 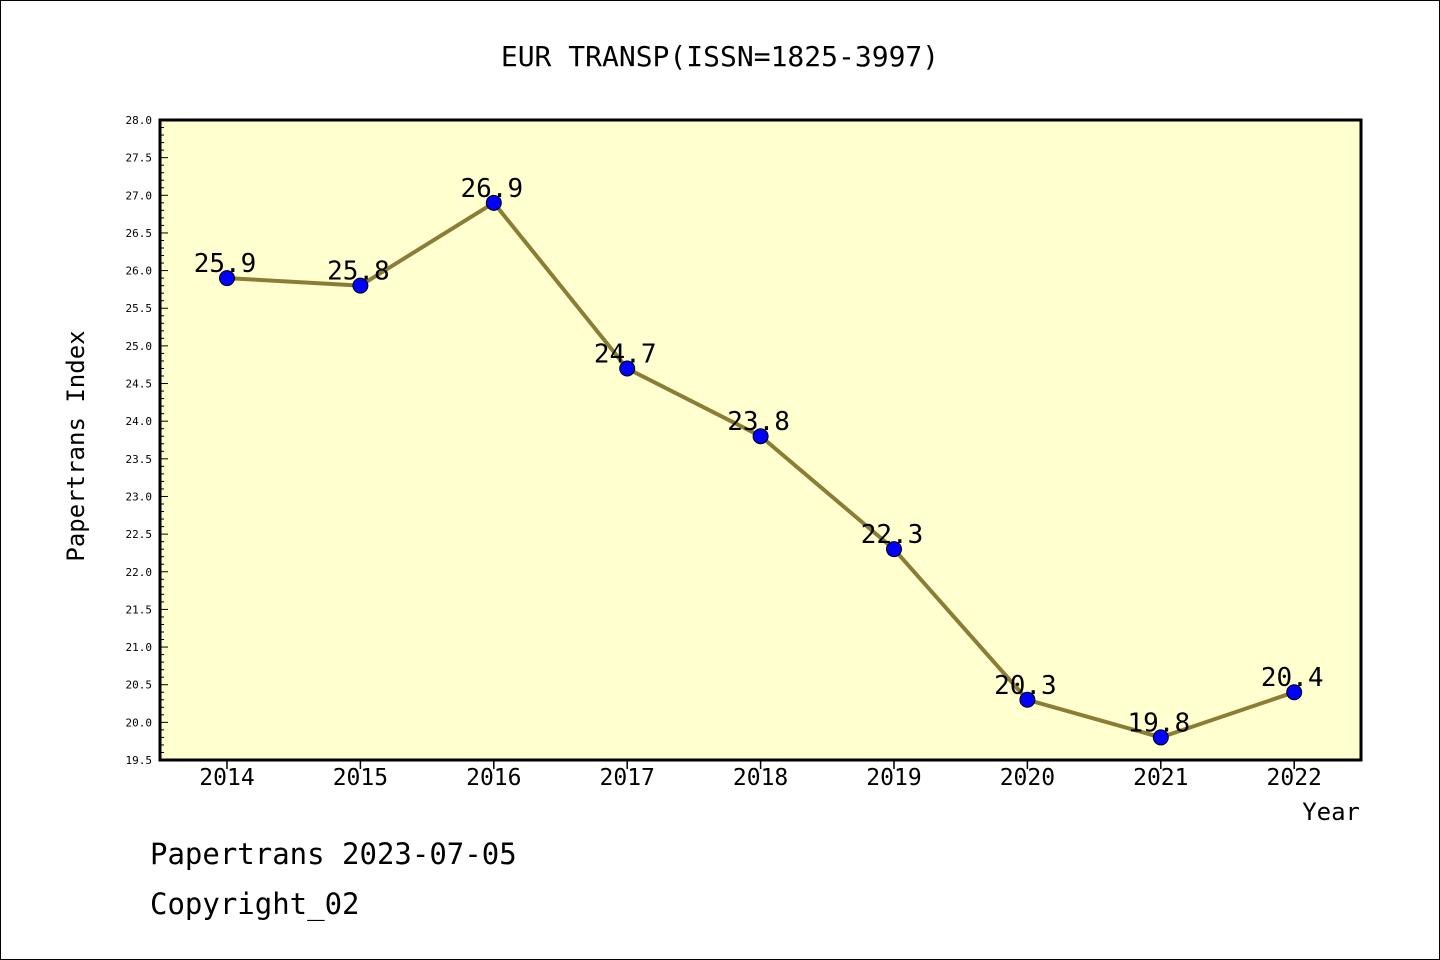 What do you see at coordinates (139, 120) in the screenshot?
I see `y-tick-label: 28.0` at bounding box center [139, 120].